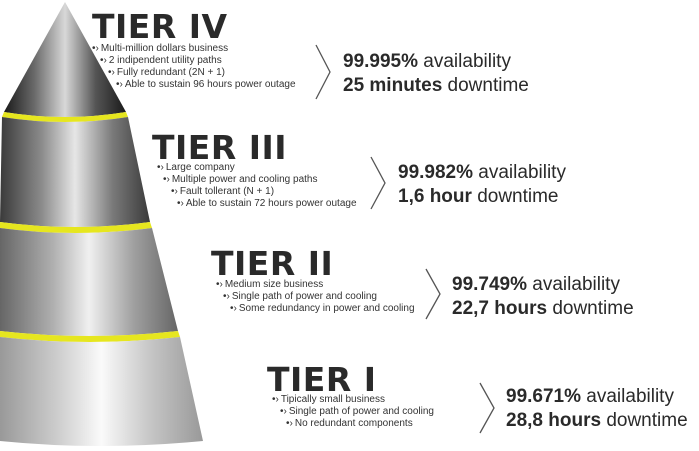 This screenshot has width=699, height=451. What do you see at coordinates (267, 204) in the screenshot?
I see `bullet-item: Able to sustain 72 hours power outage` at bounding box center [267, 204].